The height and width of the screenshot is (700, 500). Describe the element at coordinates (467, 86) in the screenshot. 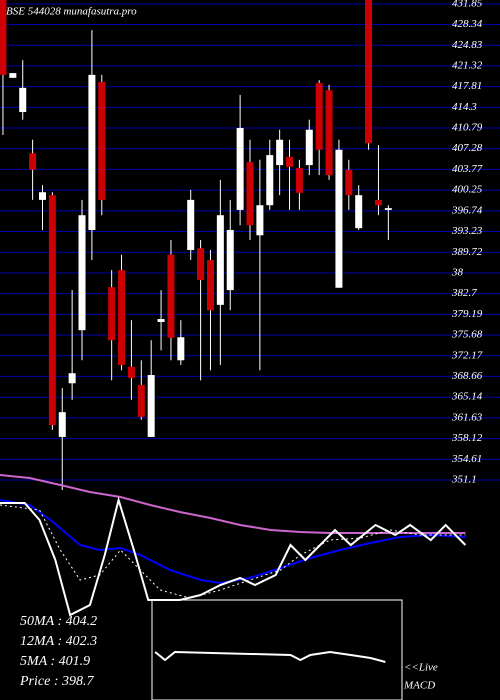

I see `y-tick-label: 417.81` at that location.